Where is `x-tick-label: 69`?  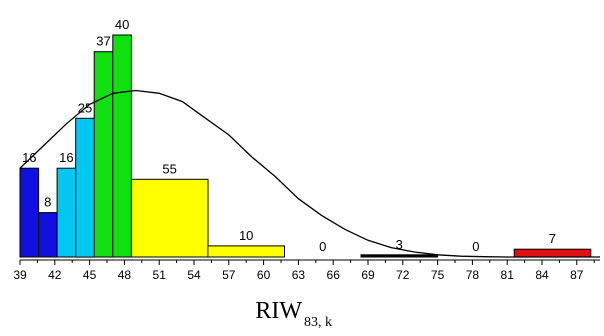 x-tick-label: 69 is located at coordinates (368, 275).